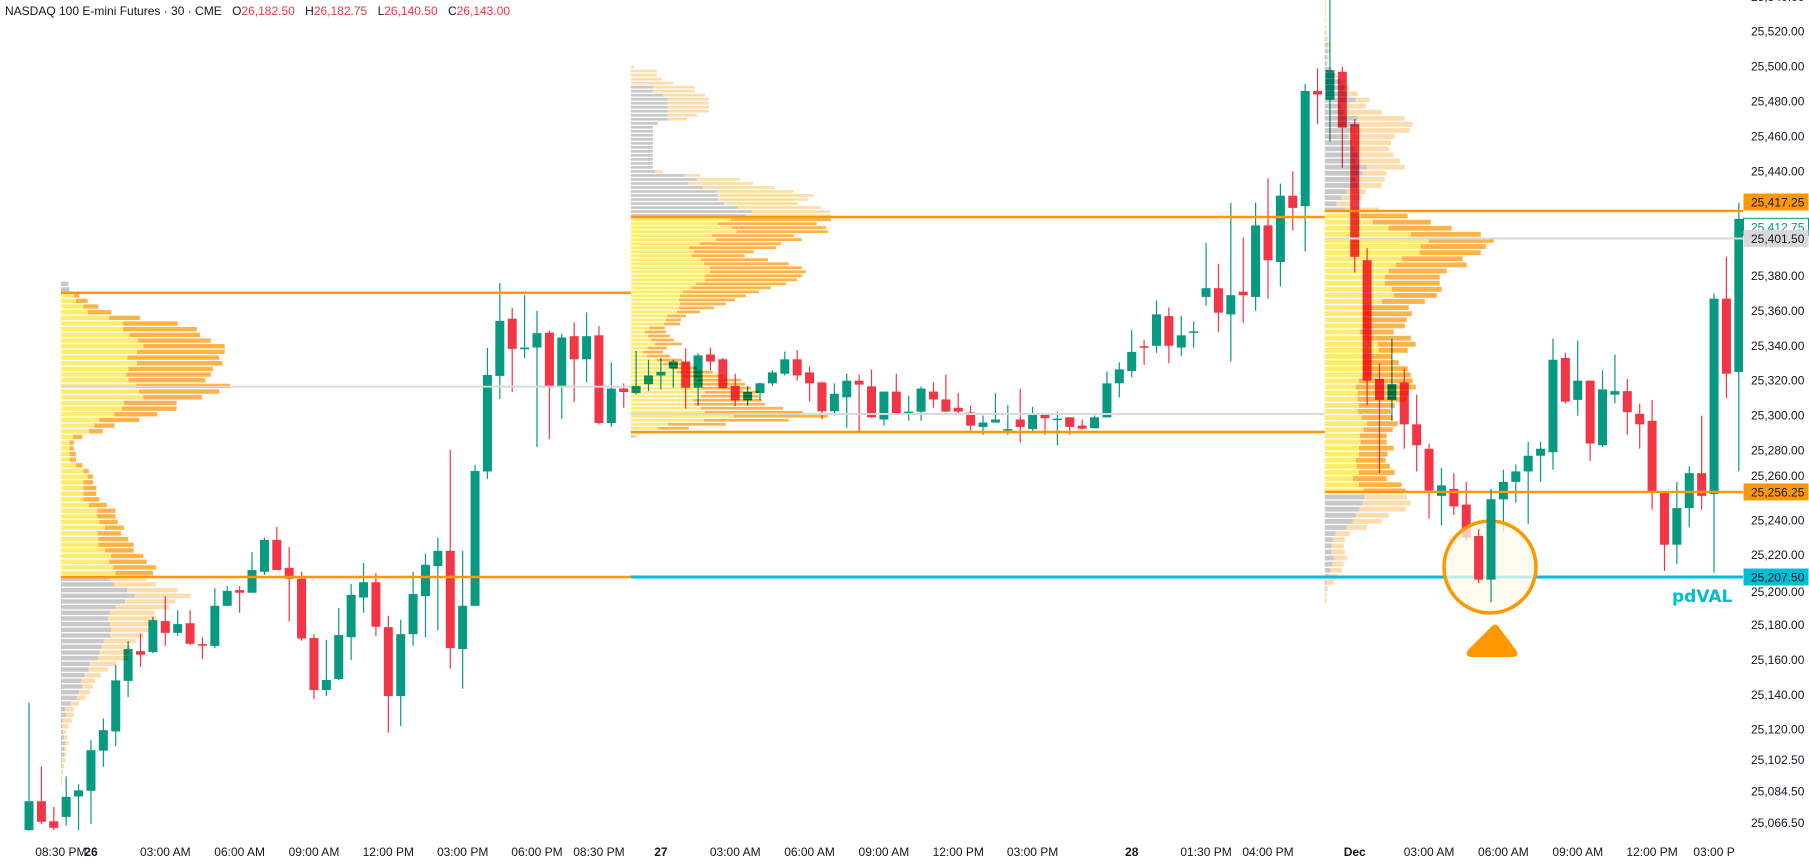 Image resolution: width=1809 pixels, height=863 pixels. Describe the element at coordinates (1778, 450) in the screenshot. I see `price-tick-label: 25,280.00` at that location.